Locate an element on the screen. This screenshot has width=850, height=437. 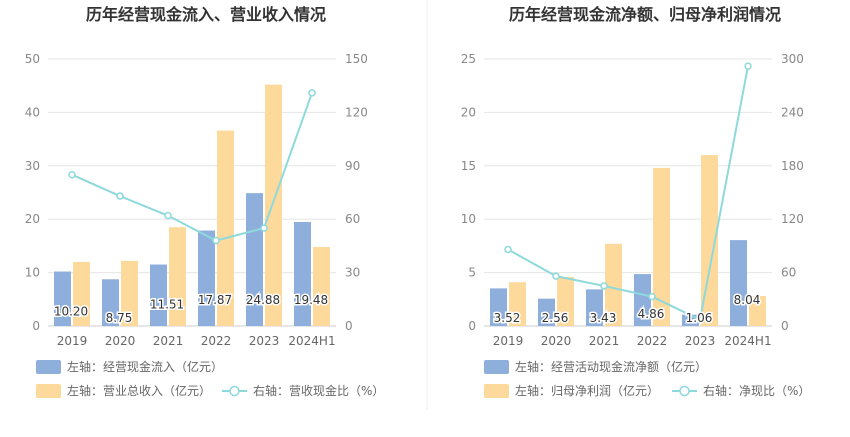
right-axis-tick: 240 is located at coordinates (792, 112).